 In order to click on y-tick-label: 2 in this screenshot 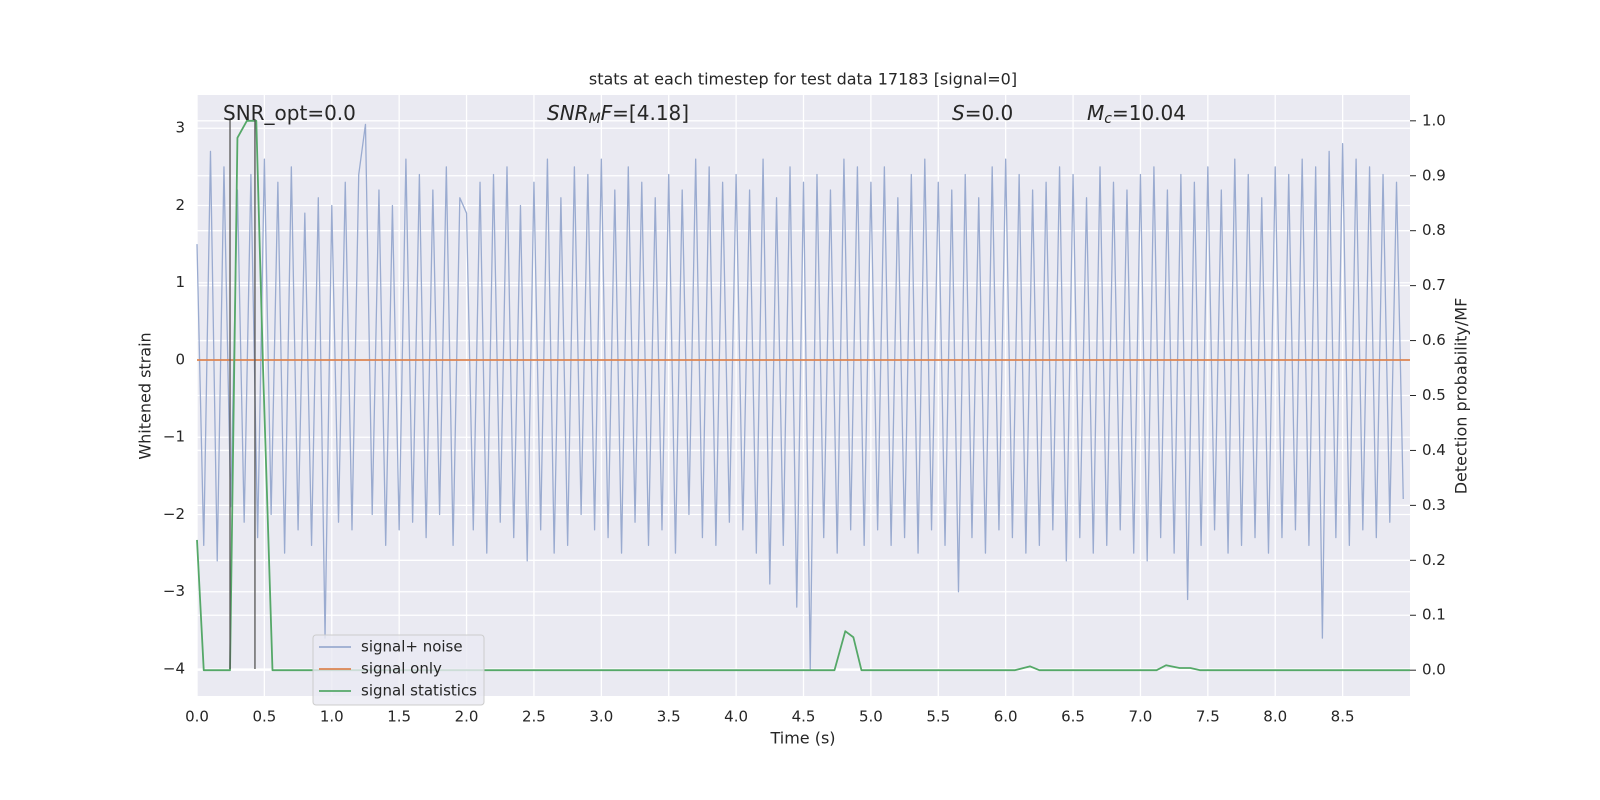, I will do `click(180, 205)`.